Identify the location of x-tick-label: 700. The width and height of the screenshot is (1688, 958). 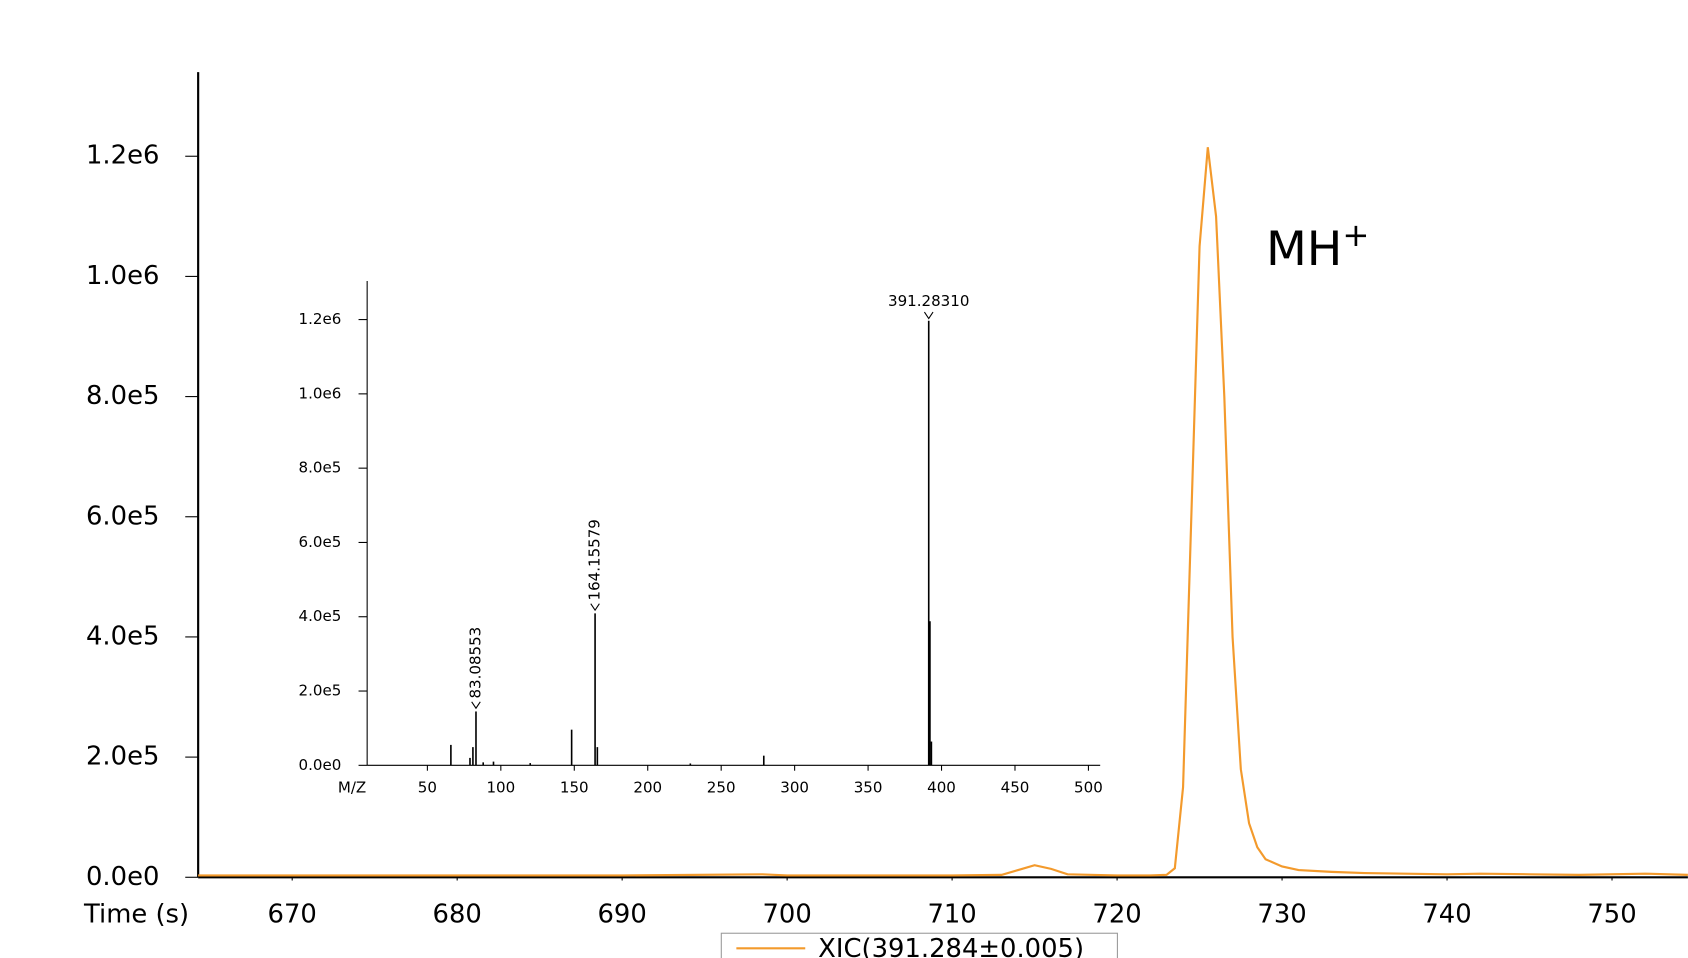
(786, 914).